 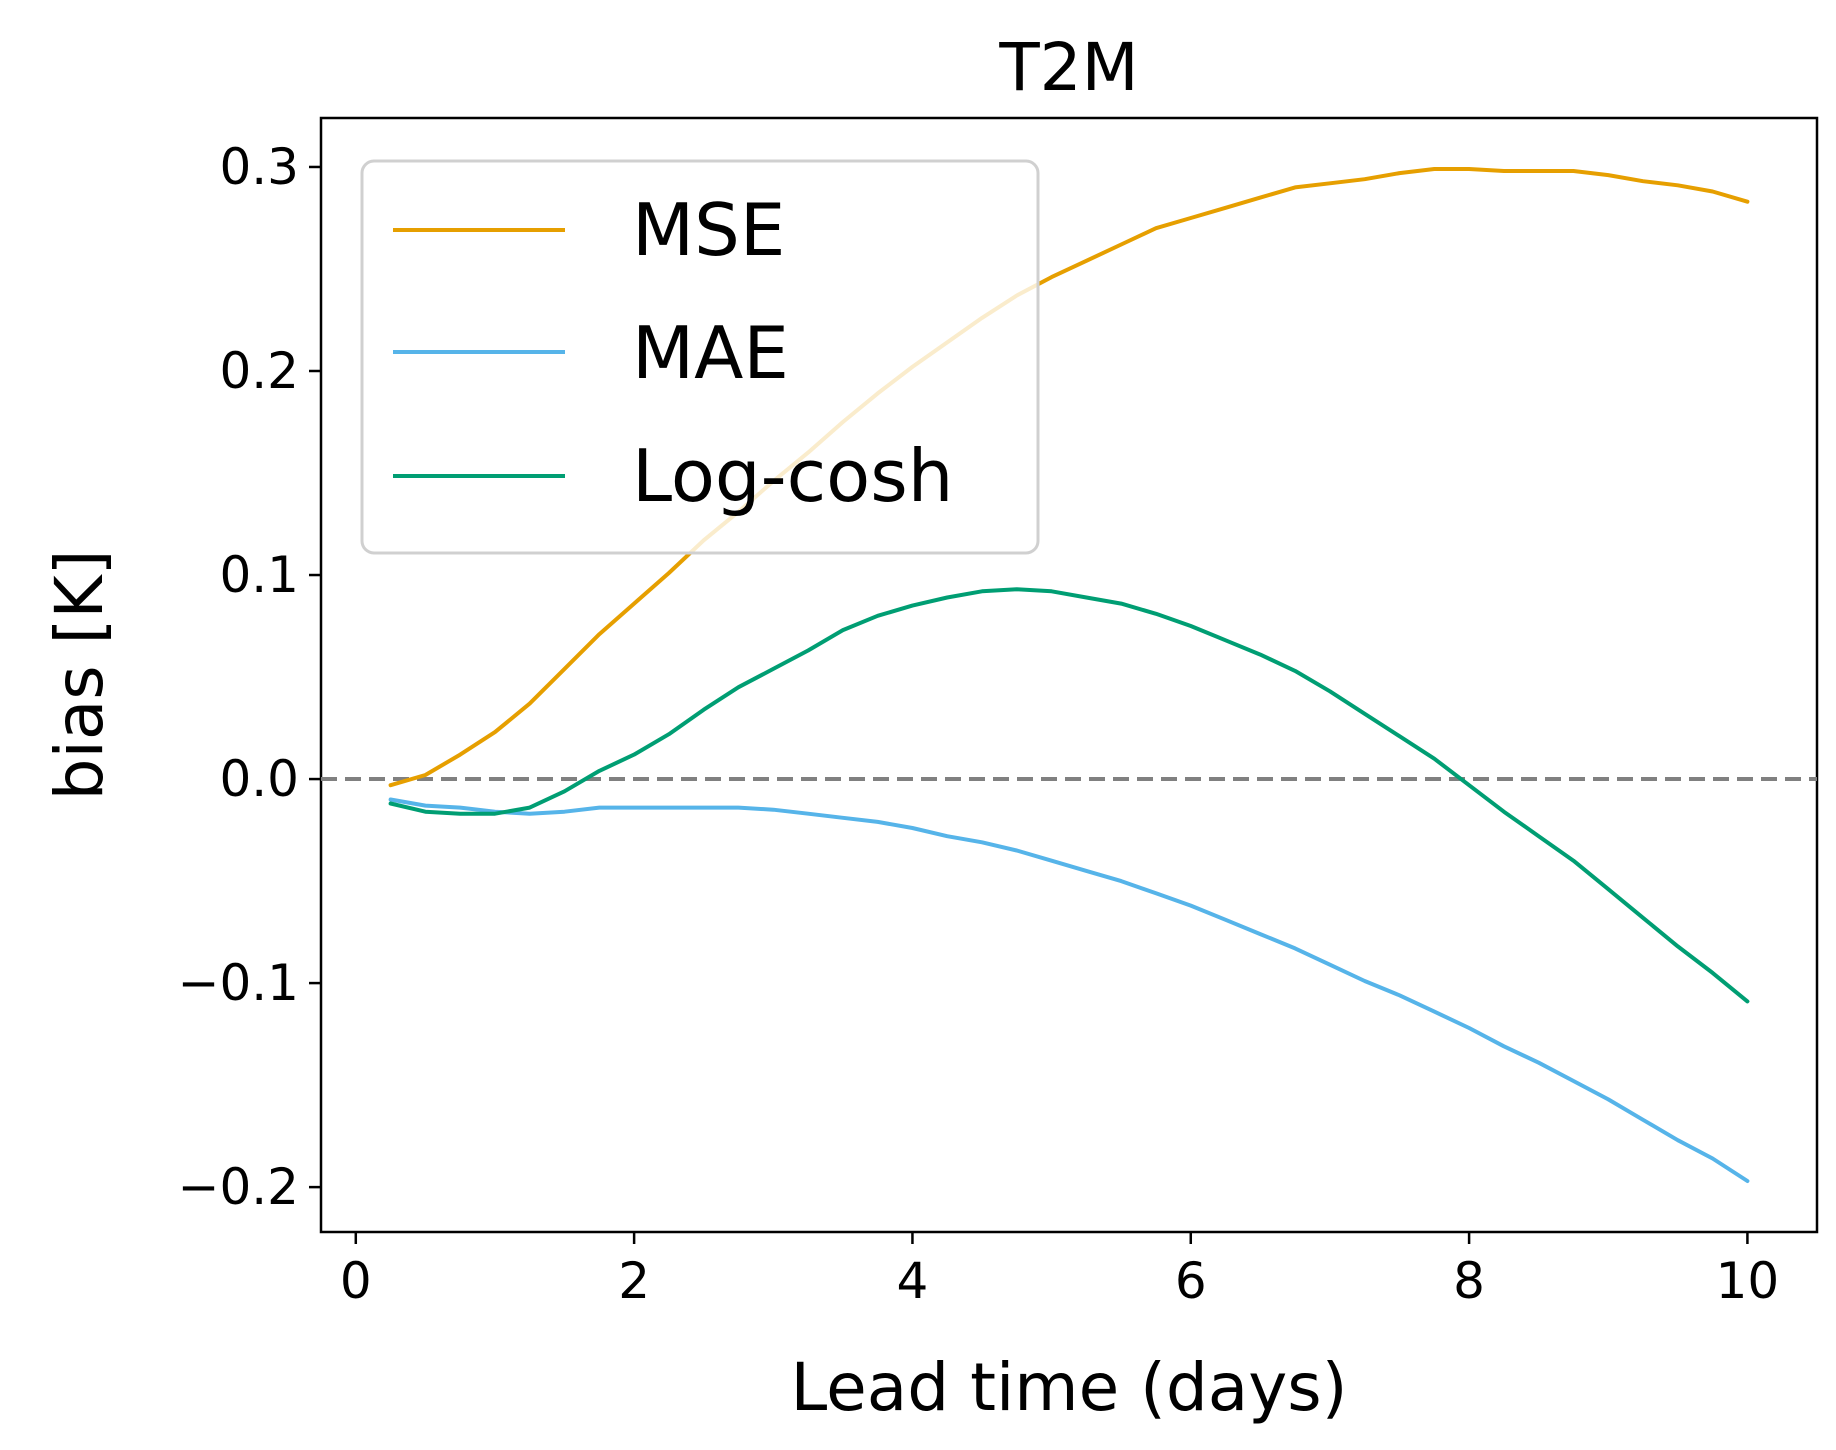 I want to click on y-tick-label: −0.2, so click(x=238, y=1187).